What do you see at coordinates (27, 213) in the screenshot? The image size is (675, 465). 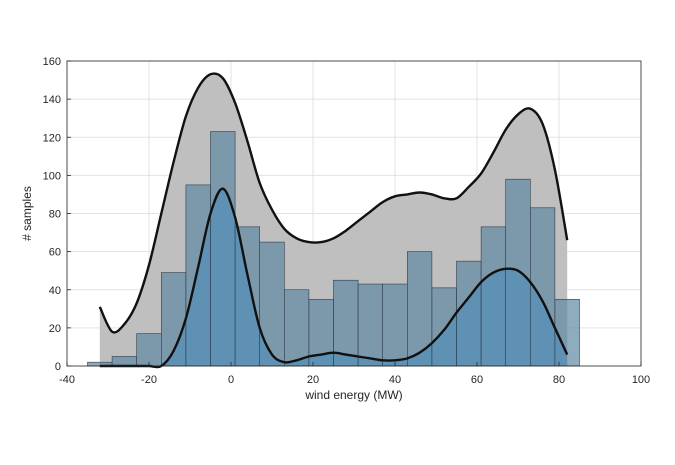 I see `y-axis-label: # samples` at bounding box center [27, 213].